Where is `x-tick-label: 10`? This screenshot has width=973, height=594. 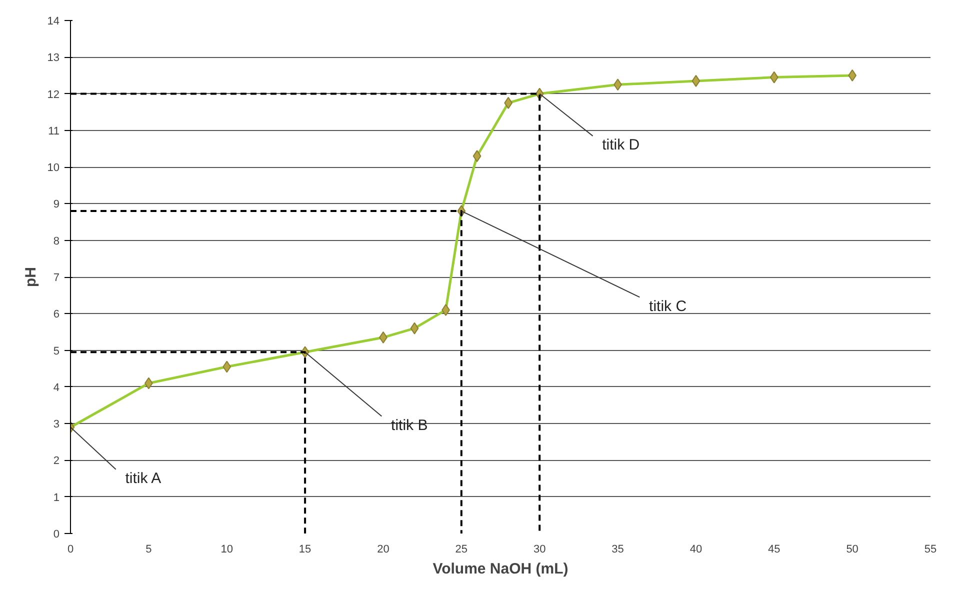
x-tick-label: 10 is located at coordinates (226, 550).